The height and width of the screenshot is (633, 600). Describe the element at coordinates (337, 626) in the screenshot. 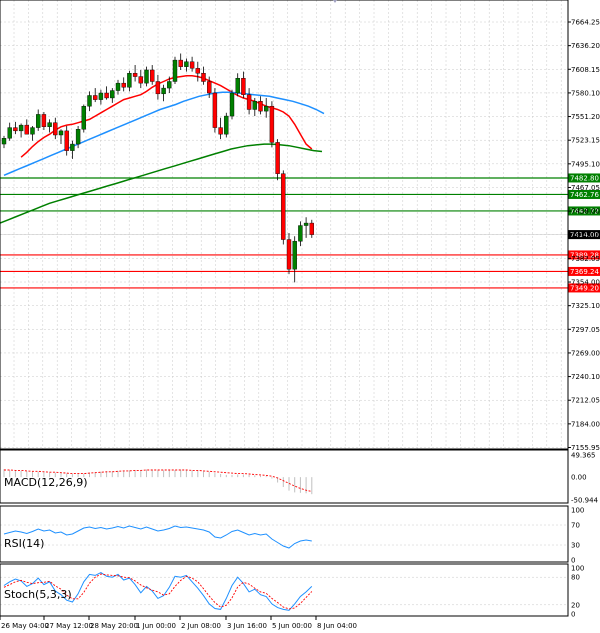

I see `time-tick-label: 8 Jun 04:00` at that location.